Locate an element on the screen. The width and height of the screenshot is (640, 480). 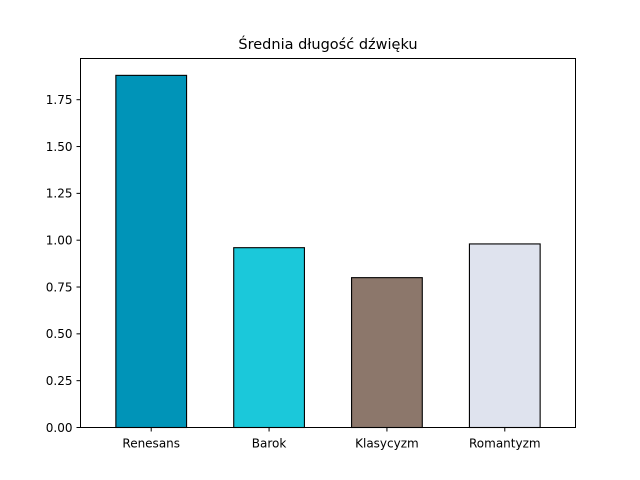
y-tick-label: 1.00 is located at coordinates (59, 240).